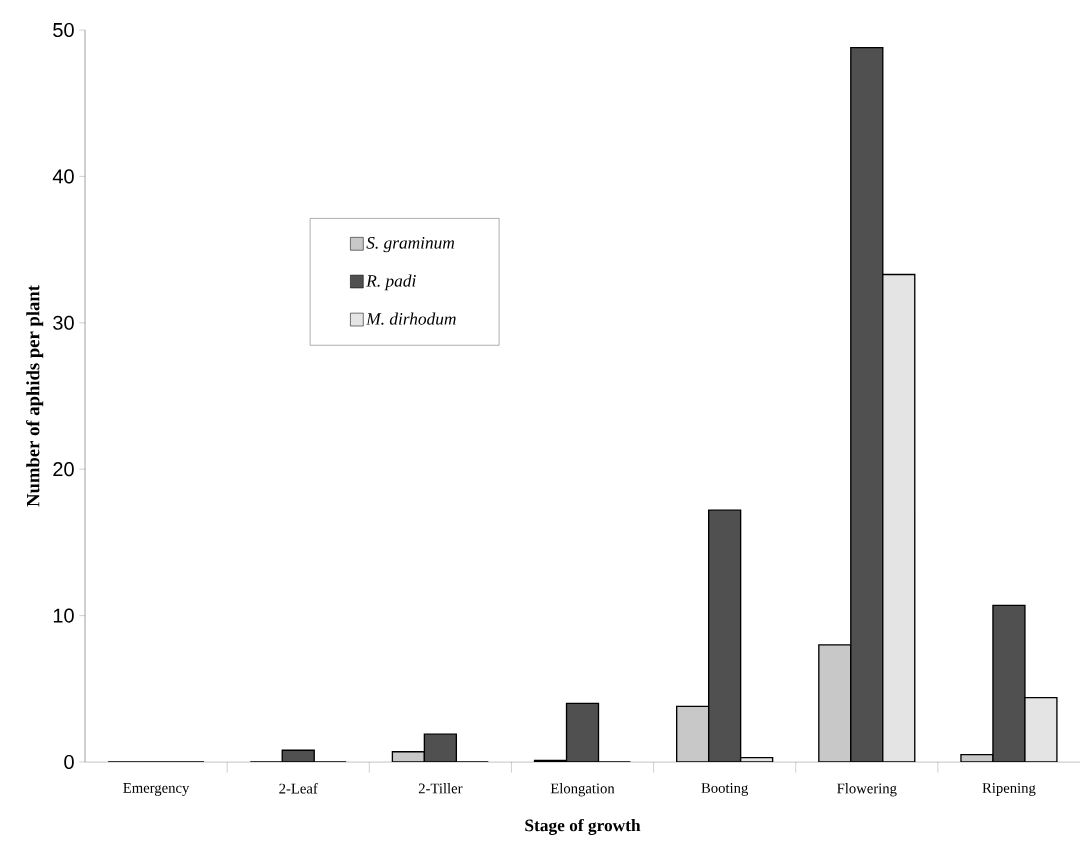 This screenshot has height=860, width=1081. Describe the element at coordinates (63, 322) in the screenshot. I see `y-tick-label: 30` at that location.